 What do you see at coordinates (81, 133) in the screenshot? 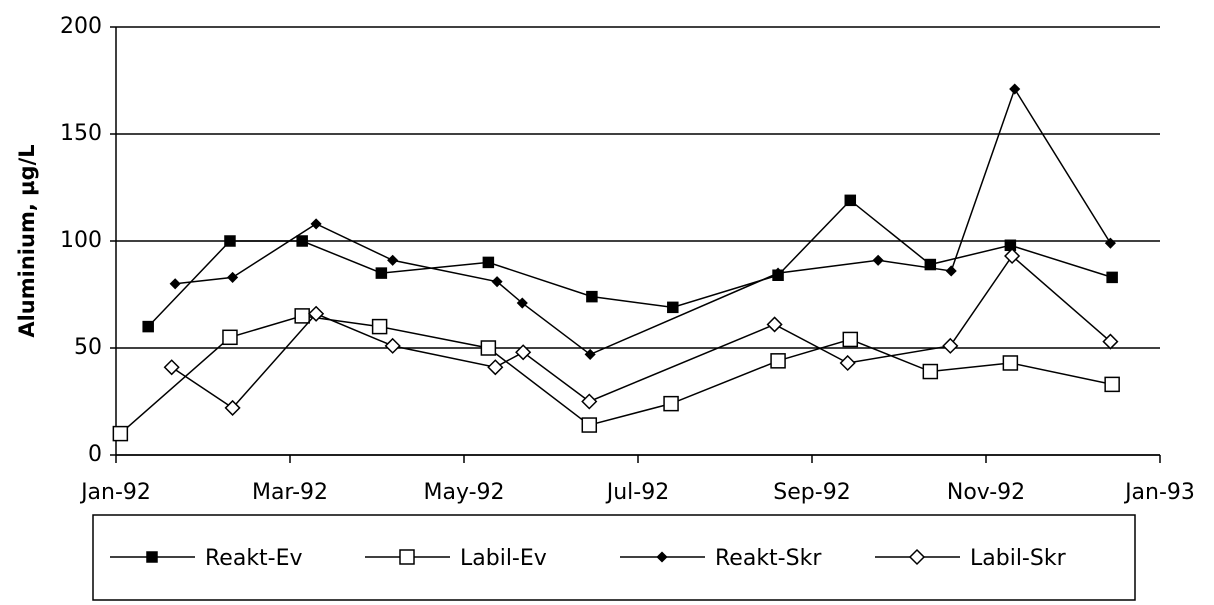
I see `y-tick-label: 150` at bounding box center [81, 133].